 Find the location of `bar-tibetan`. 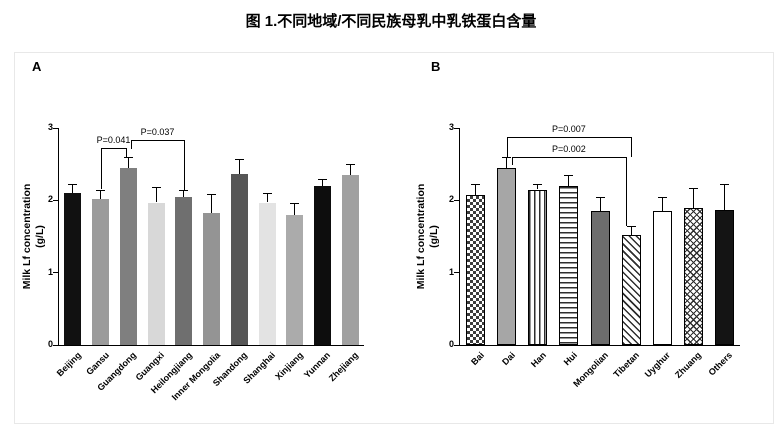

bar-tibetan is located at coordinates (631, 290).